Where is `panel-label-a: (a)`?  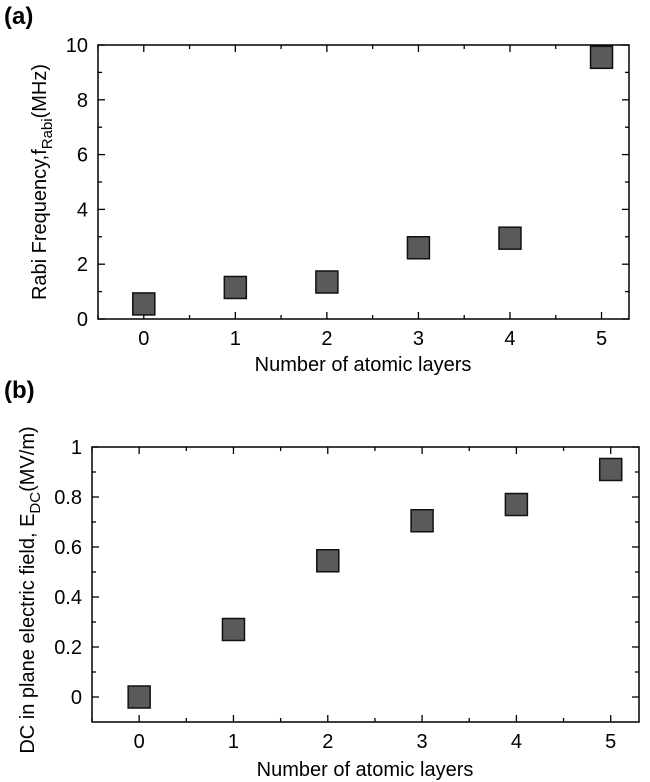 panel-label-a: (a) is located at coordinates (18, 16).